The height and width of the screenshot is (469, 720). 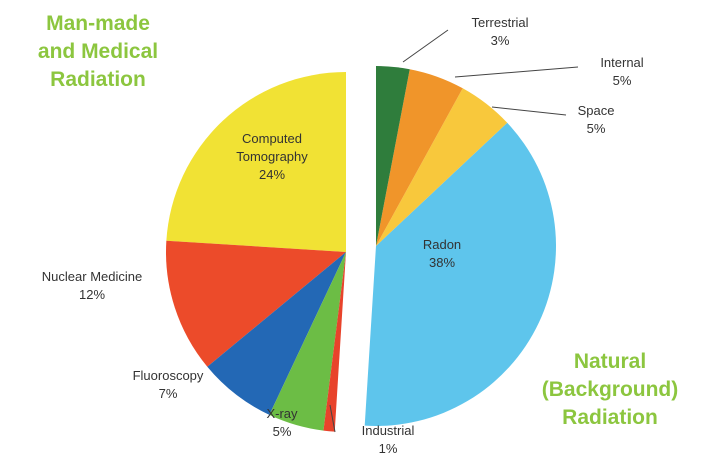 What do you see at coordinates (442, 244) in the screenshot?
I see `category-name: Radon` at bounding box center [442, 244].